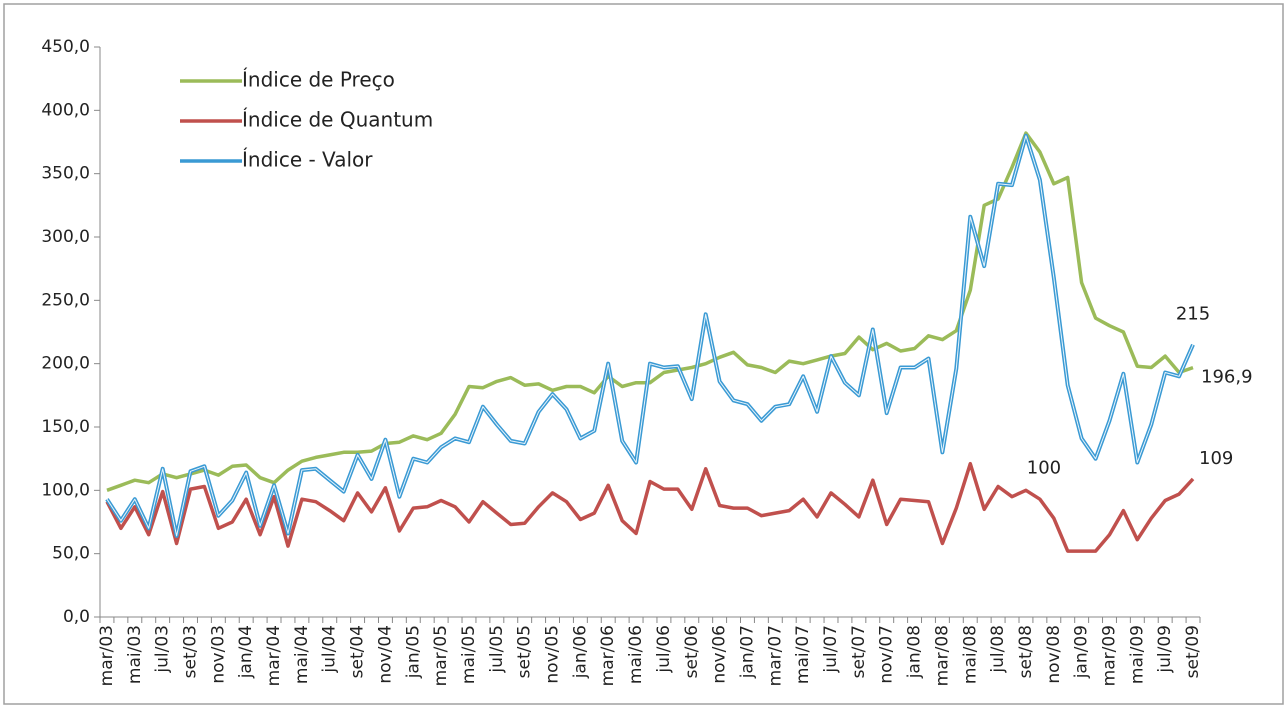 The height and width of the screenshot is (713, 1288). I want to click on x-tick-label: nov/05, so click(553, 654).